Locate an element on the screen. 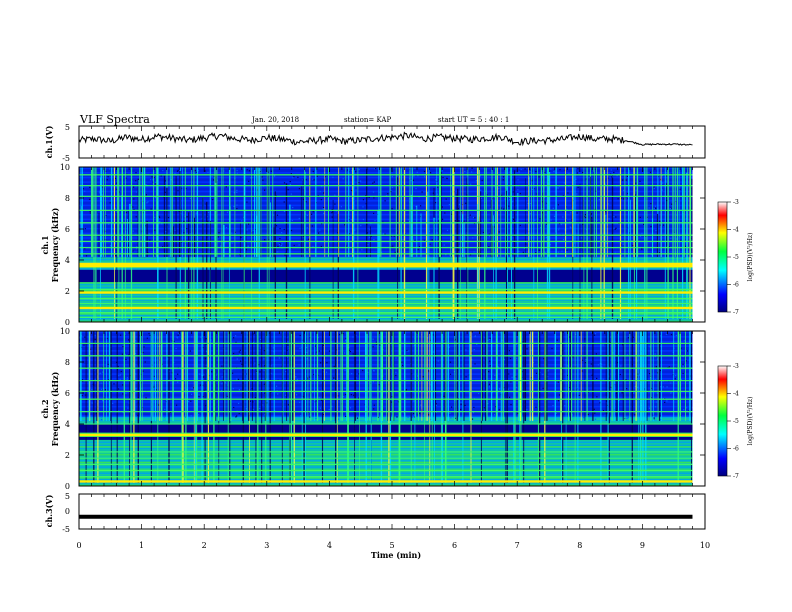 The width and height of the screenshot is (792, 612). ch2-spectrogram-ylabel-freq: Frequency (kHz) is located at coordinates (55, 408).